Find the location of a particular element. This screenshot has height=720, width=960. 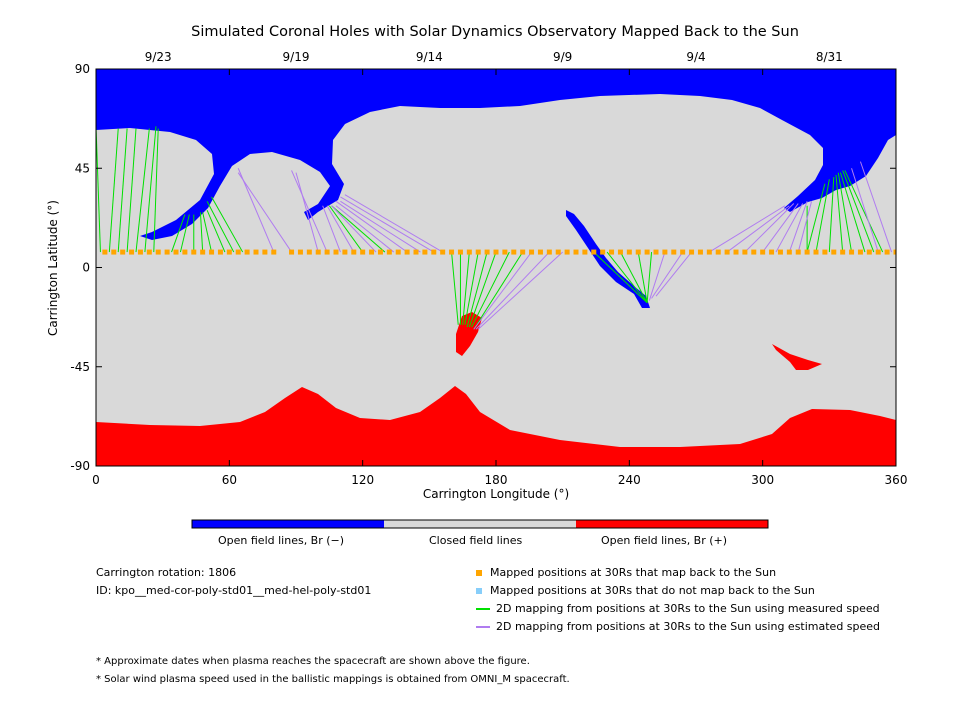

x-tick-label: 180 is located at coordinates (496, 480).